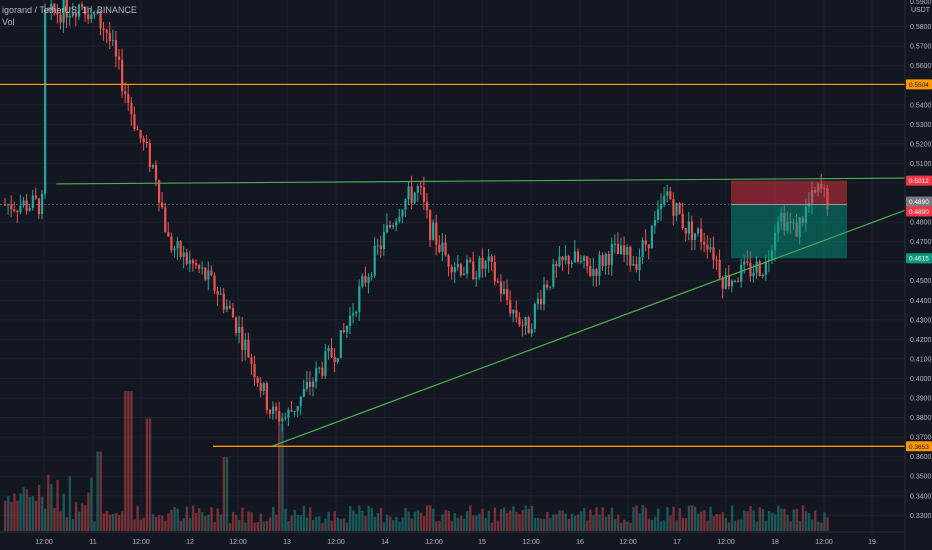 This screenshot has width=932, height=550. What do you see at coordinates (921, 516) in the screenshot?
I see `price-axis-label: 0.3300` at bounding box center [921, 516].